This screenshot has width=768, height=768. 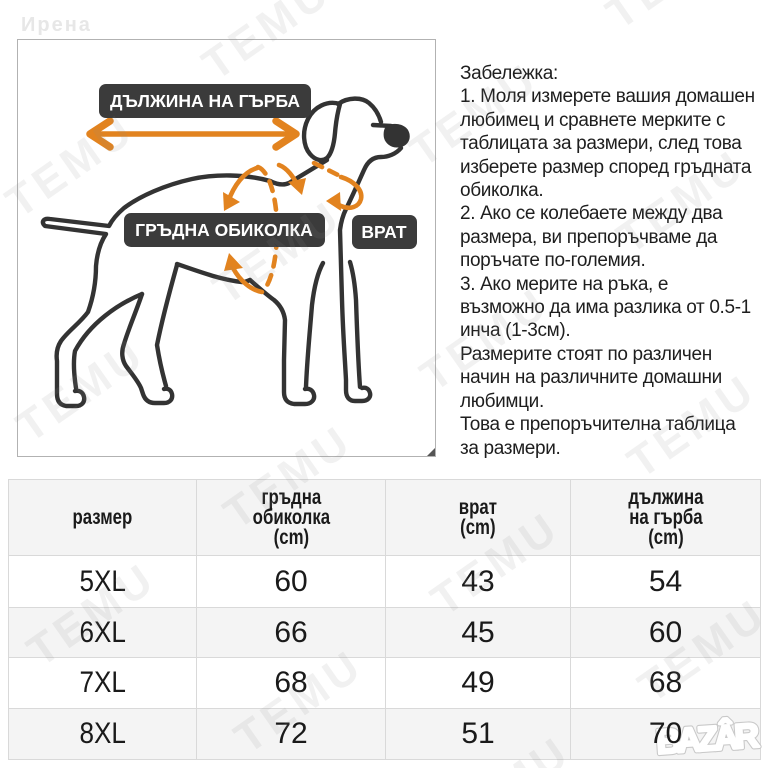 I want to click on svg-text: ВРАТ, so click(x=384, y=232).